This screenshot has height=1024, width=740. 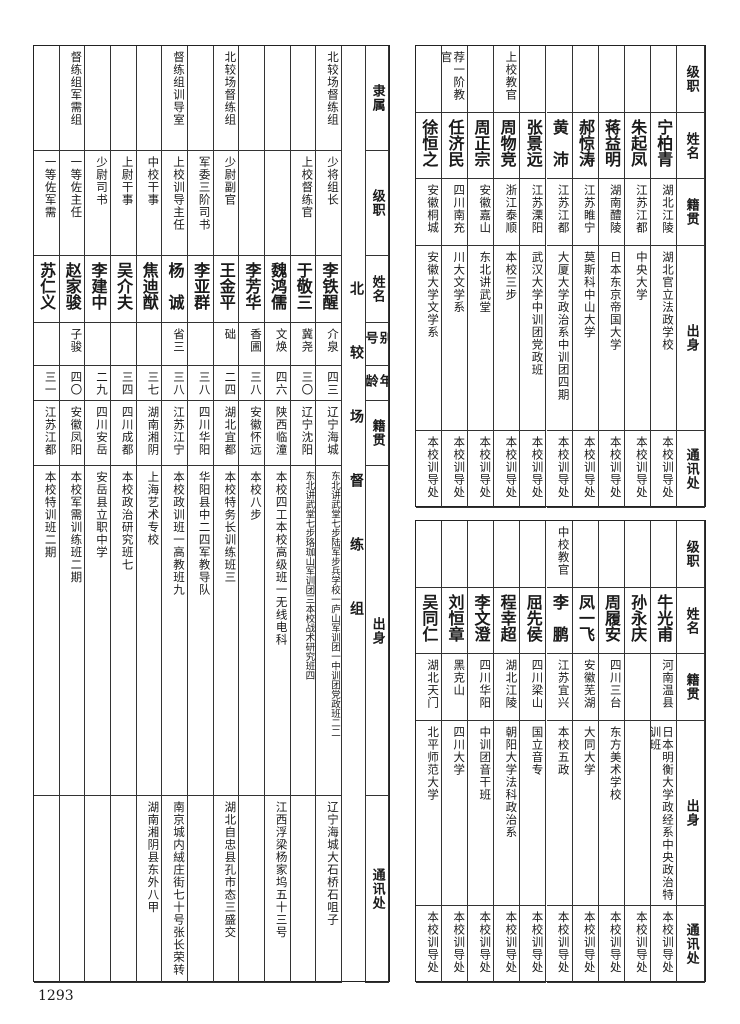 I want to click on cell-origin: 江苏睢宁, so click(x=585, y=212).